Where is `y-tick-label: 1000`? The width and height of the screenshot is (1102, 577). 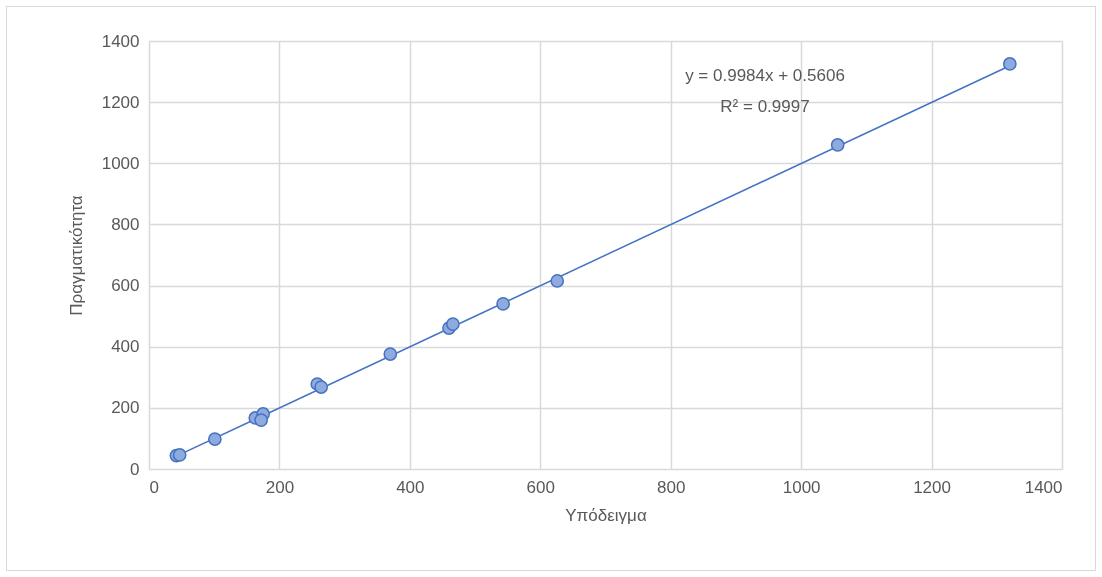
y-tick-label: 1000 is located at coordinates (120, 163).